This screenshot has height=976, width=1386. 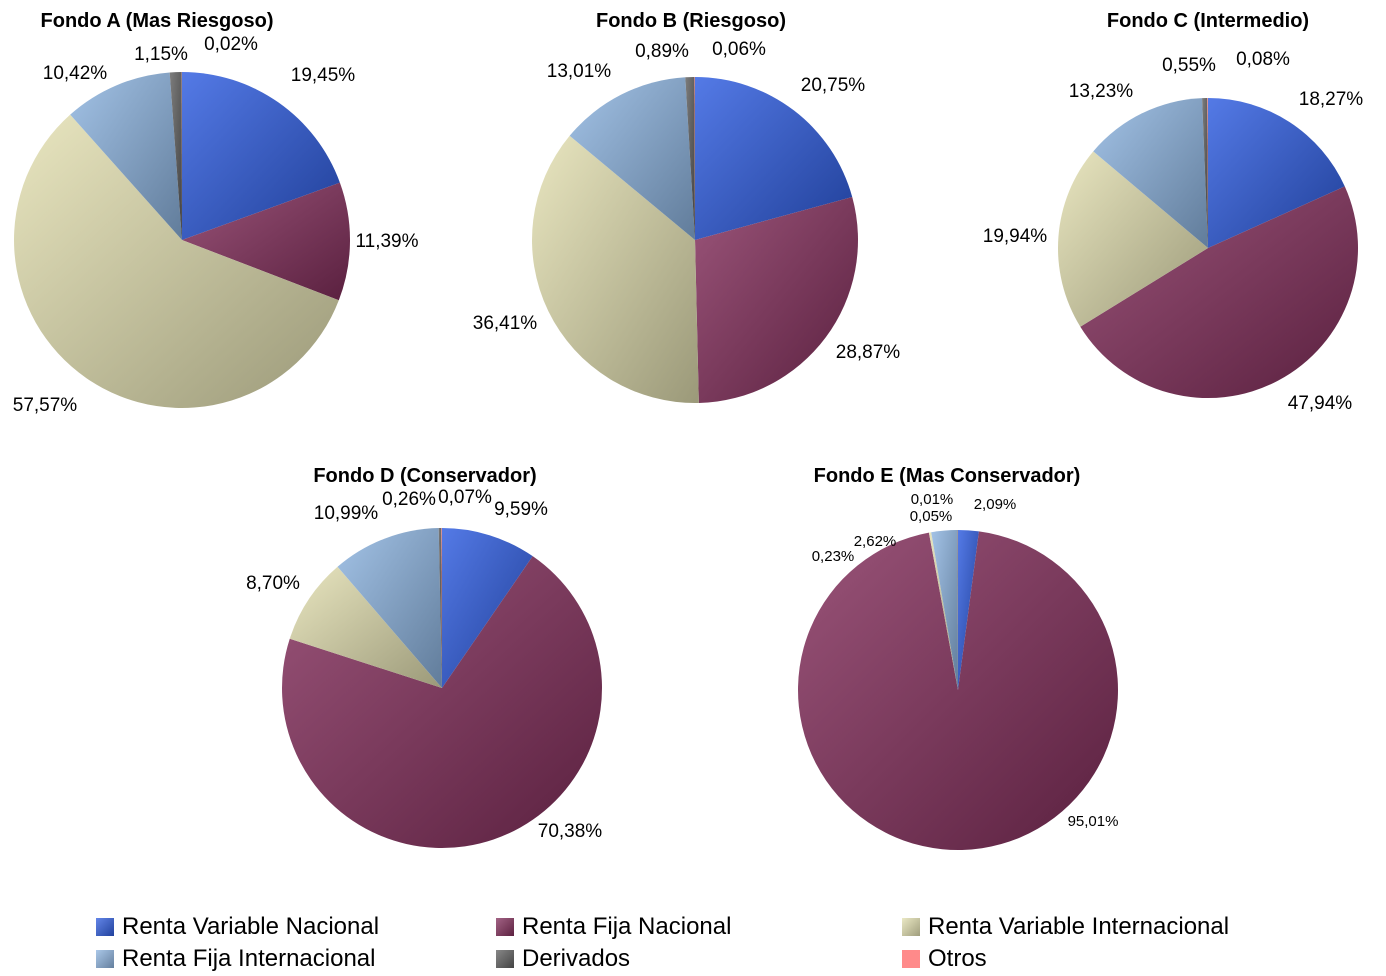 I want to click on data-label-renta-fija-internacional: 13,23%, so click(x=1101, y=91).